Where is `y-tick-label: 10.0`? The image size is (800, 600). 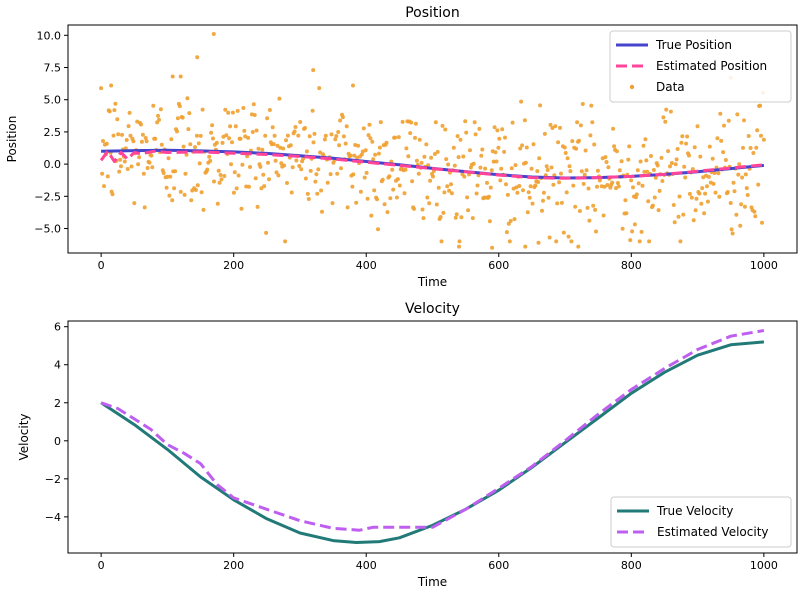
y-tick-label: 10.0 is located at coordinates (49, 35).